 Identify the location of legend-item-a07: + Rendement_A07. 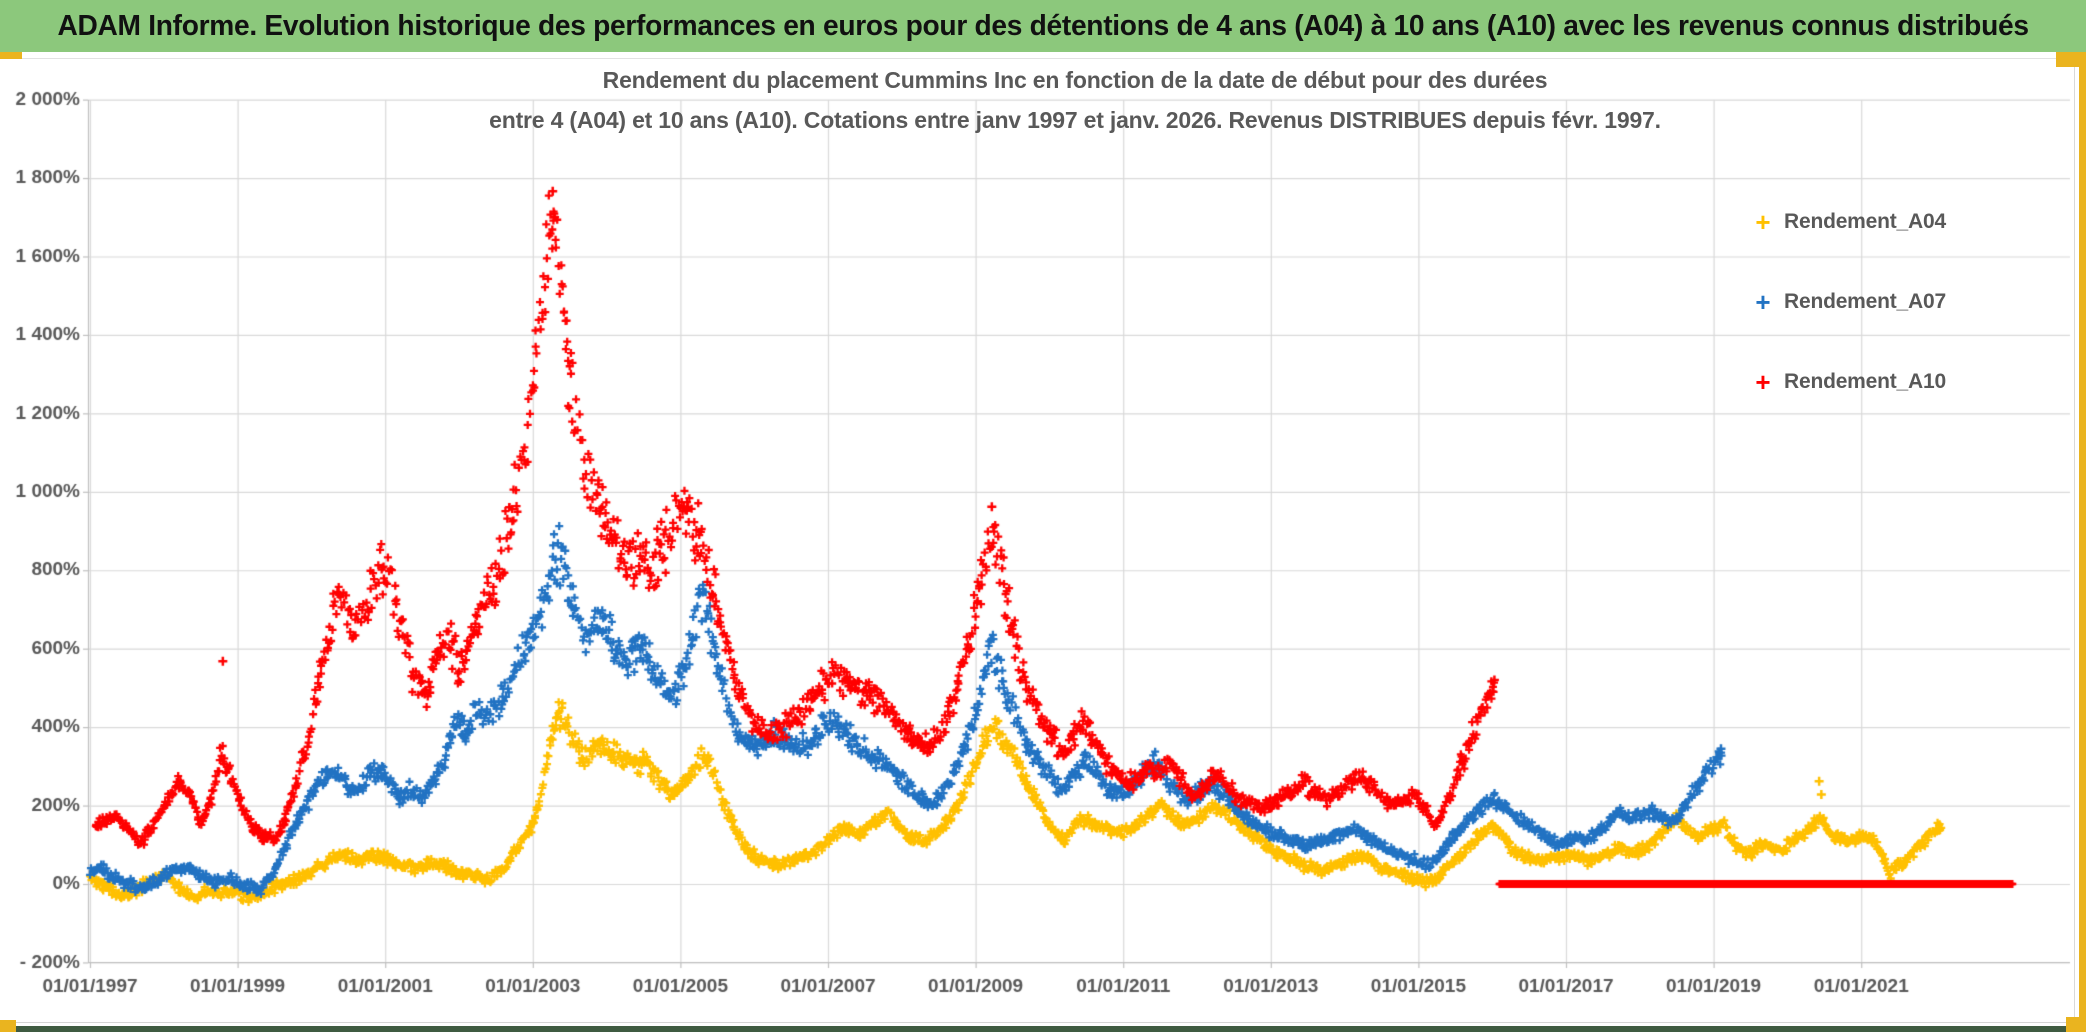
(1898, 302).